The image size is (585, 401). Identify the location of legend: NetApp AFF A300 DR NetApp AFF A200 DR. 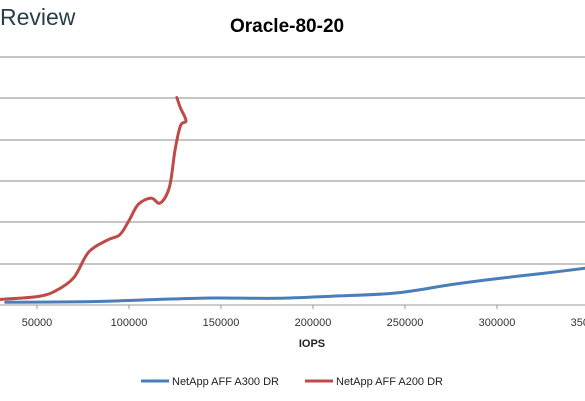
(292, 382).